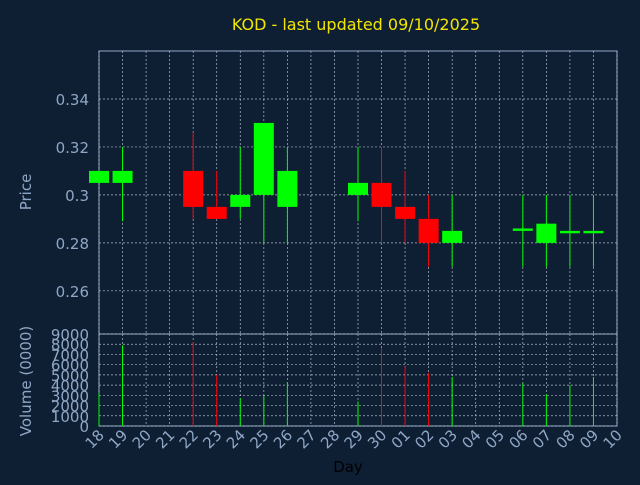  I want to click on volume-tick-label: 0, so click(84, 427).